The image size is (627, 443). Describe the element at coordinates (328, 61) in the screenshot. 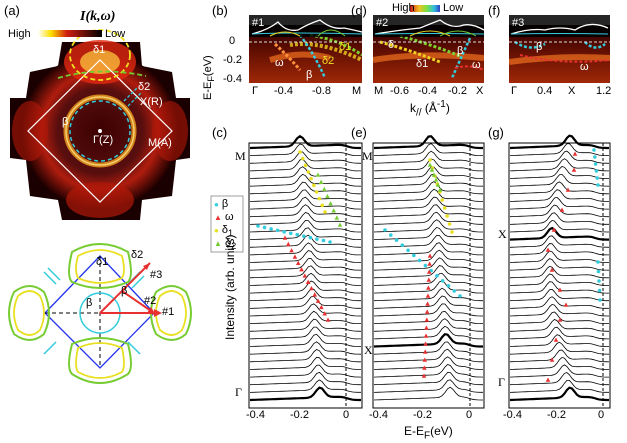

I see `band-b-d2: δ2` at that location.